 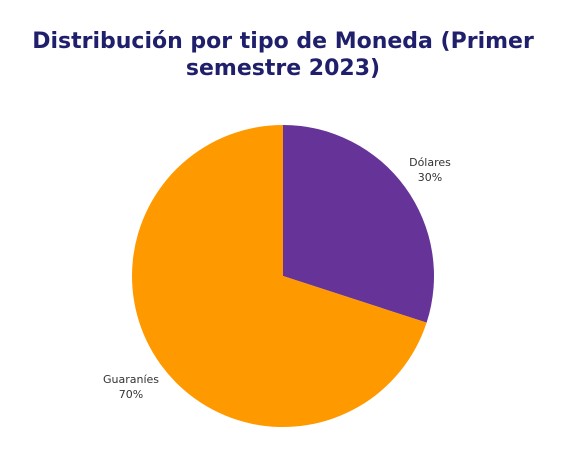 I want to click on slice-value-label: 70%, so click(x=131, y=394).